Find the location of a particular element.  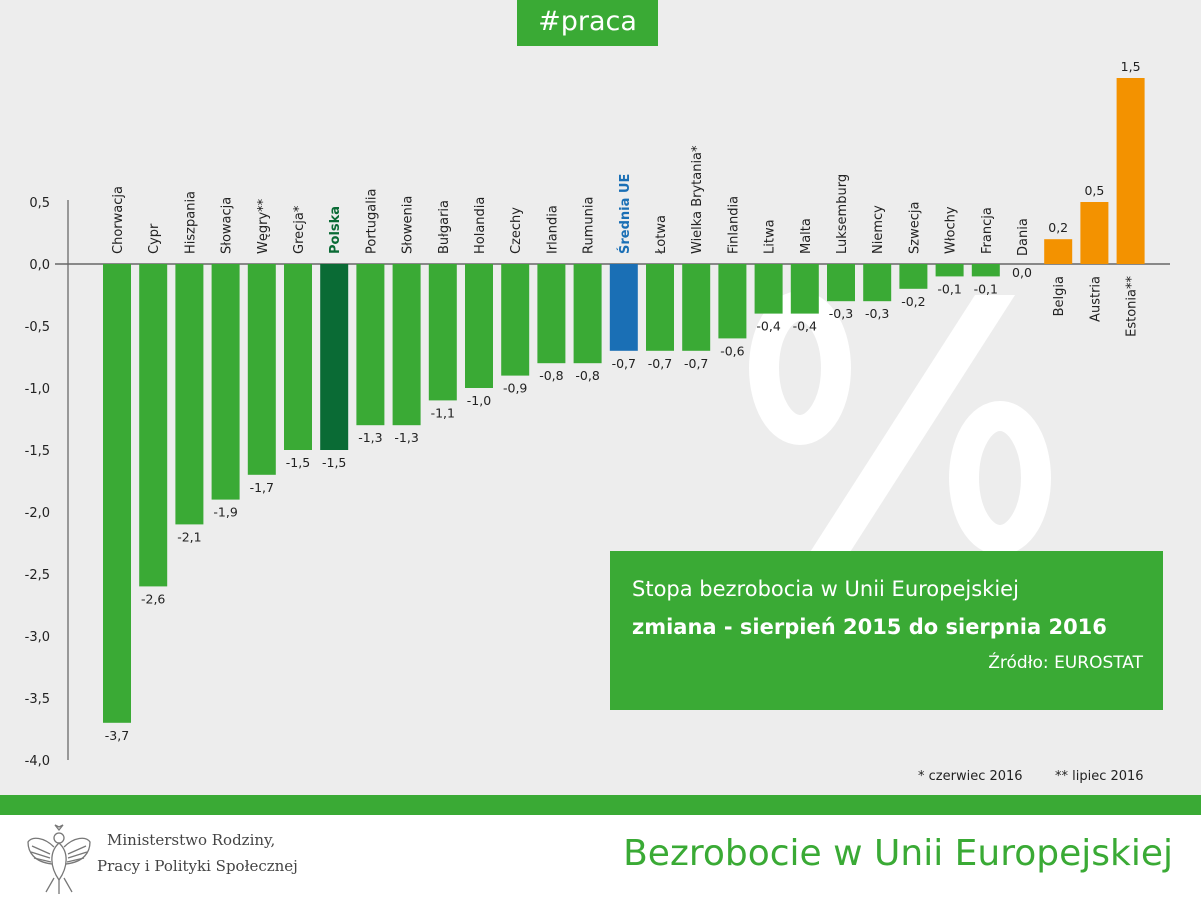

x-tick-label: Polska is located at coordinates (335, 230).